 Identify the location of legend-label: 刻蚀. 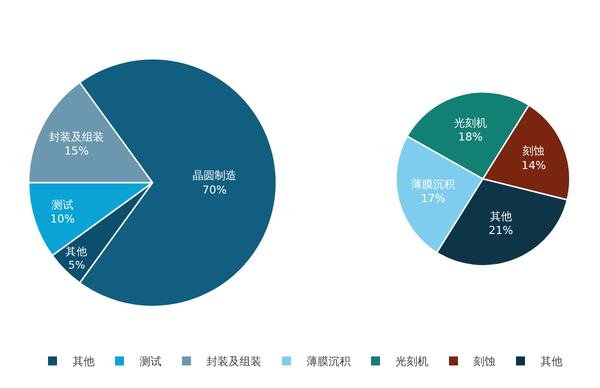
(485, 361).